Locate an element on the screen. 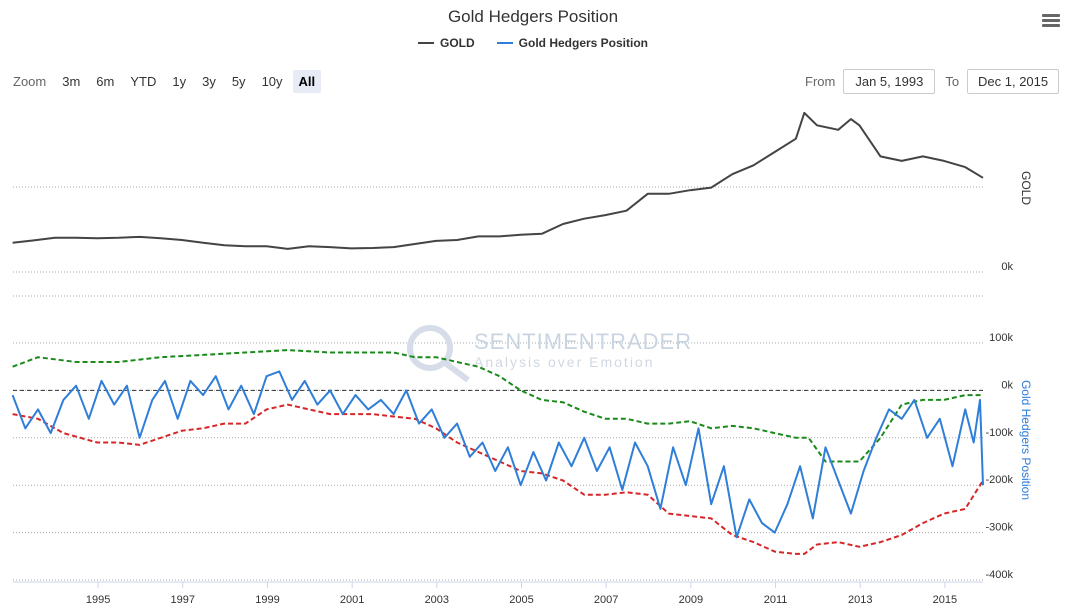 The width and height of the screenshot is (1066, 613). hedgers-y-tick-label: 100k is located at coordinates (1001, 338).